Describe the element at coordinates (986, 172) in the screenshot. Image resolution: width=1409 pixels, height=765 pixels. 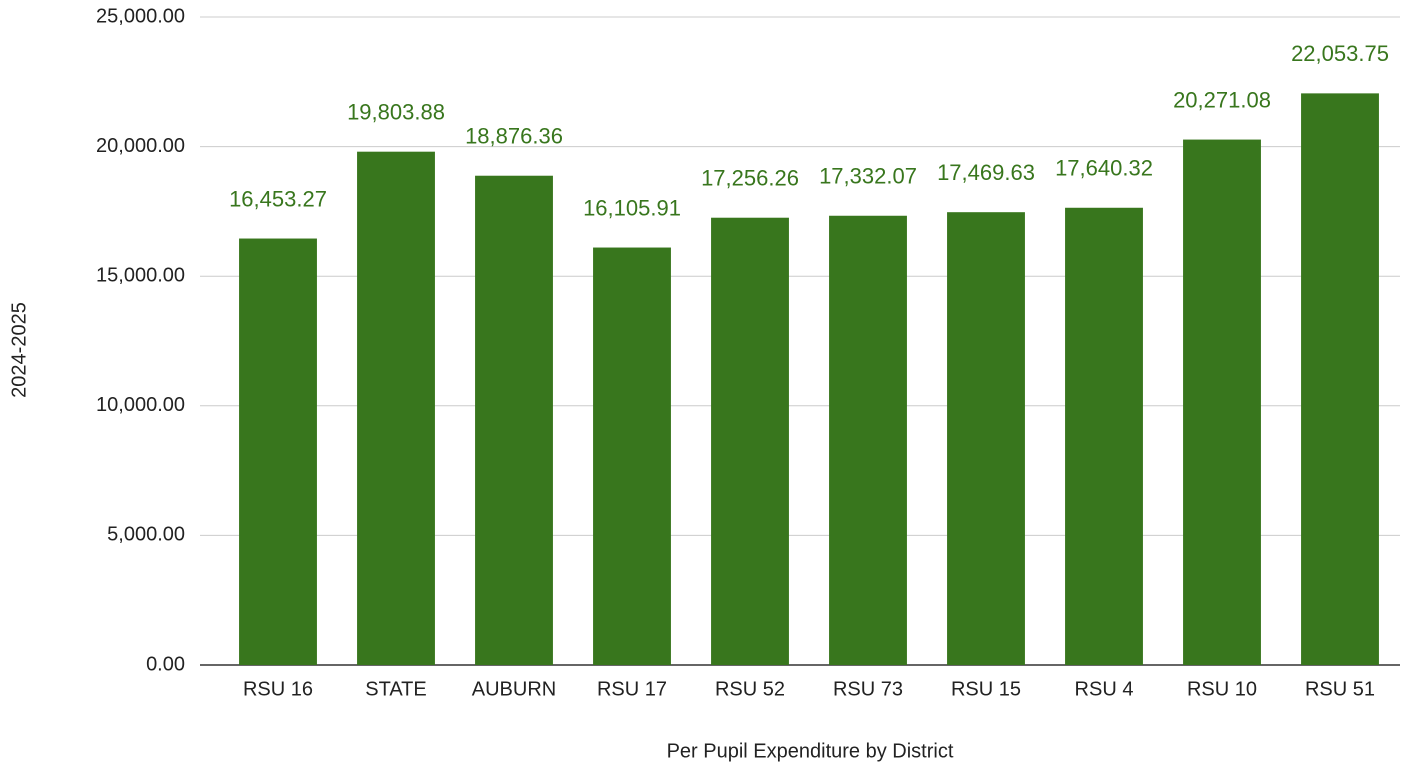
I see `data-label: 17,469.63` at that location.